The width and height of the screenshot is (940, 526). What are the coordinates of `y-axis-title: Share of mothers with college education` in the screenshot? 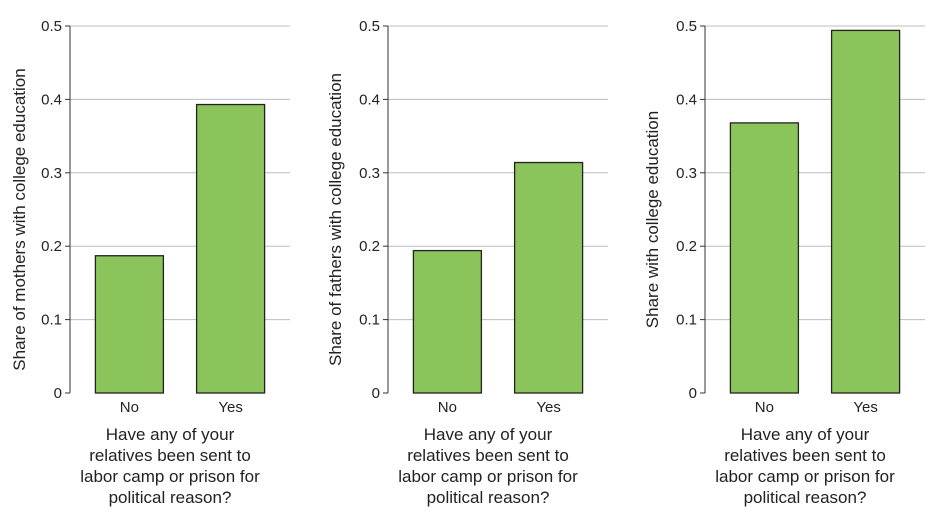 It's located at (19, 219).